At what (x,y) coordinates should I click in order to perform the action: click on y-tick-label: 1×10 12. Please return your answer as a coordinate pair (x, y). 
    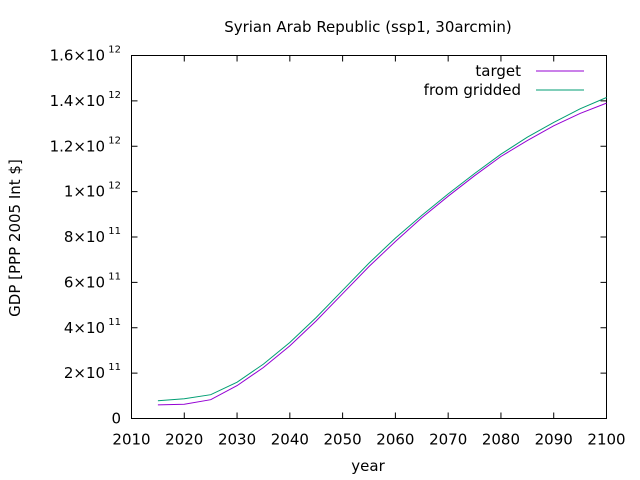
    Looking at the image, I should click on (92, 191).